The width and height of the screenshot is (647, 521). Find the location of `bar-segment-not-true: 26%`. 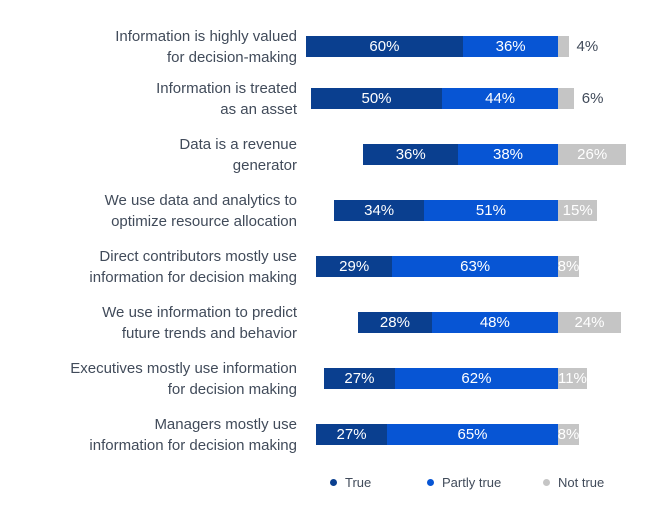

bar-segment-not-true: 26% is located at coordinates (592, 154).